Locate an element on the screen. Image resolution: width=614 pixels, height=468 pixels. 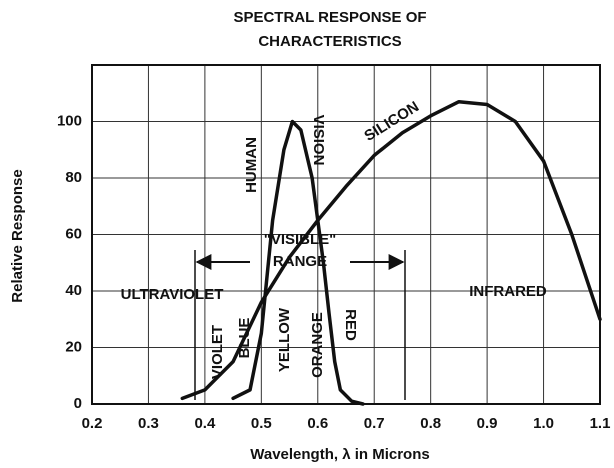
y-tick-label: 20 is located at coordinates (73, 346).